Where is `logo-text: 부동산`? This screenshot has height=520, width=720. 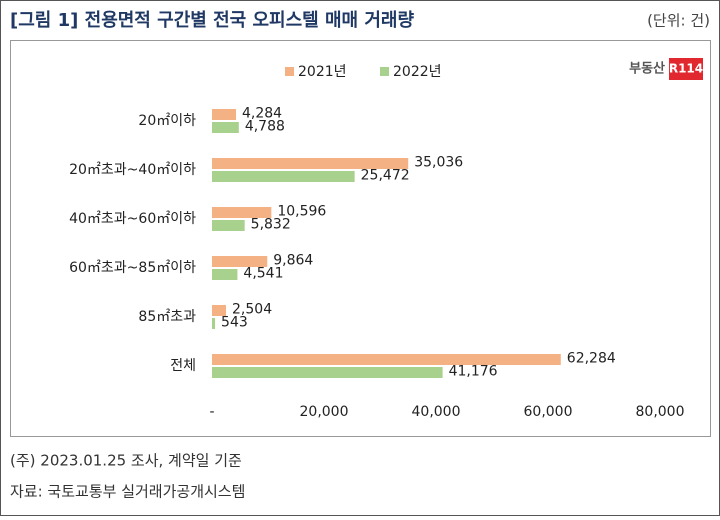
logo-text: 부동산 is located at coordinates (647, 69).